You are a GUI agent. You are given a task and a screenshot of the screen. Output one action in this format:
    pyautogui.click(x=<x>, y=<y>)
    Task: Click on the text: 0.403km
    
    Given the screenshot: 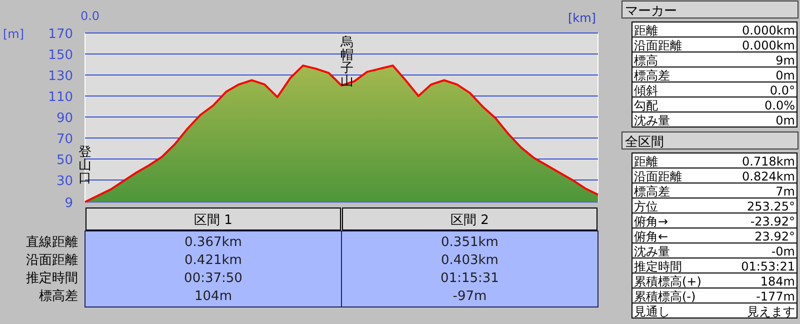 What is the action you would take?
    pyautogui.click(x=469, y=260)
    